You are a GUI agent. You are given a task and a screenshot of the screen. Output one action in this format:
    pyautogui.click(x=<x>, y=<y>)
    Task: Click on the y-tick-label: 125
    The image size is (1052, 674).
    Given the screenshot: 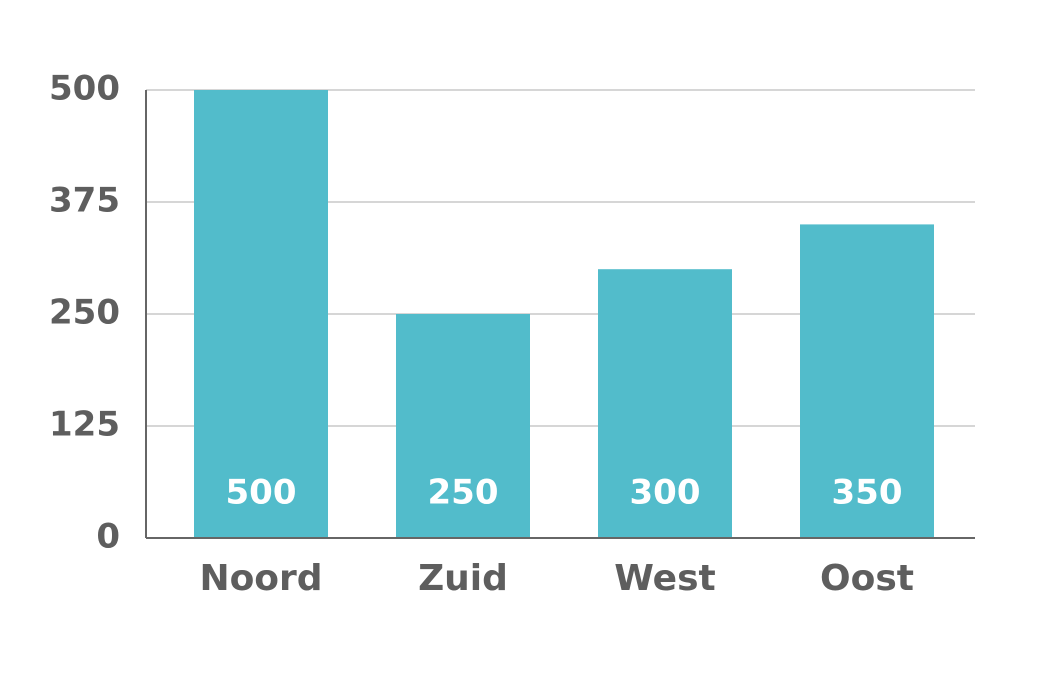 What is the action you would take?
    pyautogui.click(x=84, y=425)
    